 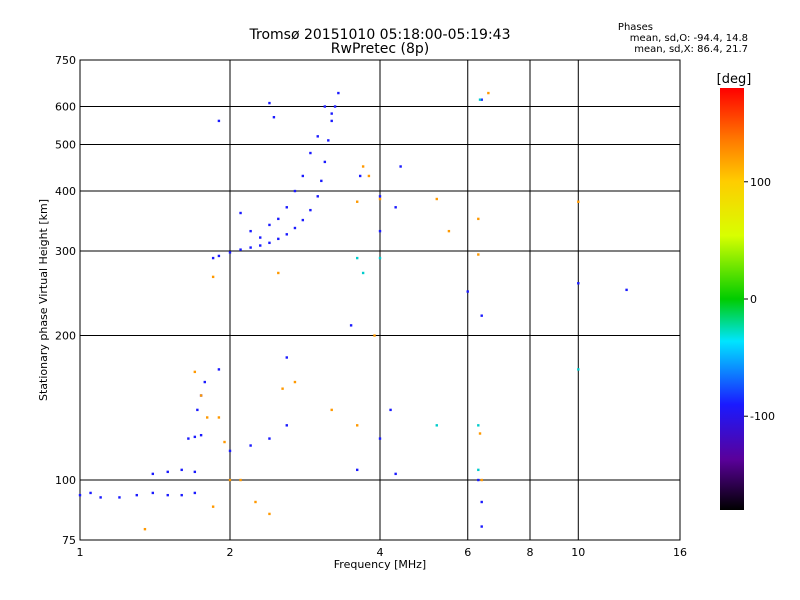 What do you see at coordinates (759, 299) in the screenshot?
I see `colorbar-ticks: 100 0 -100` at bounding box center [759, 299].